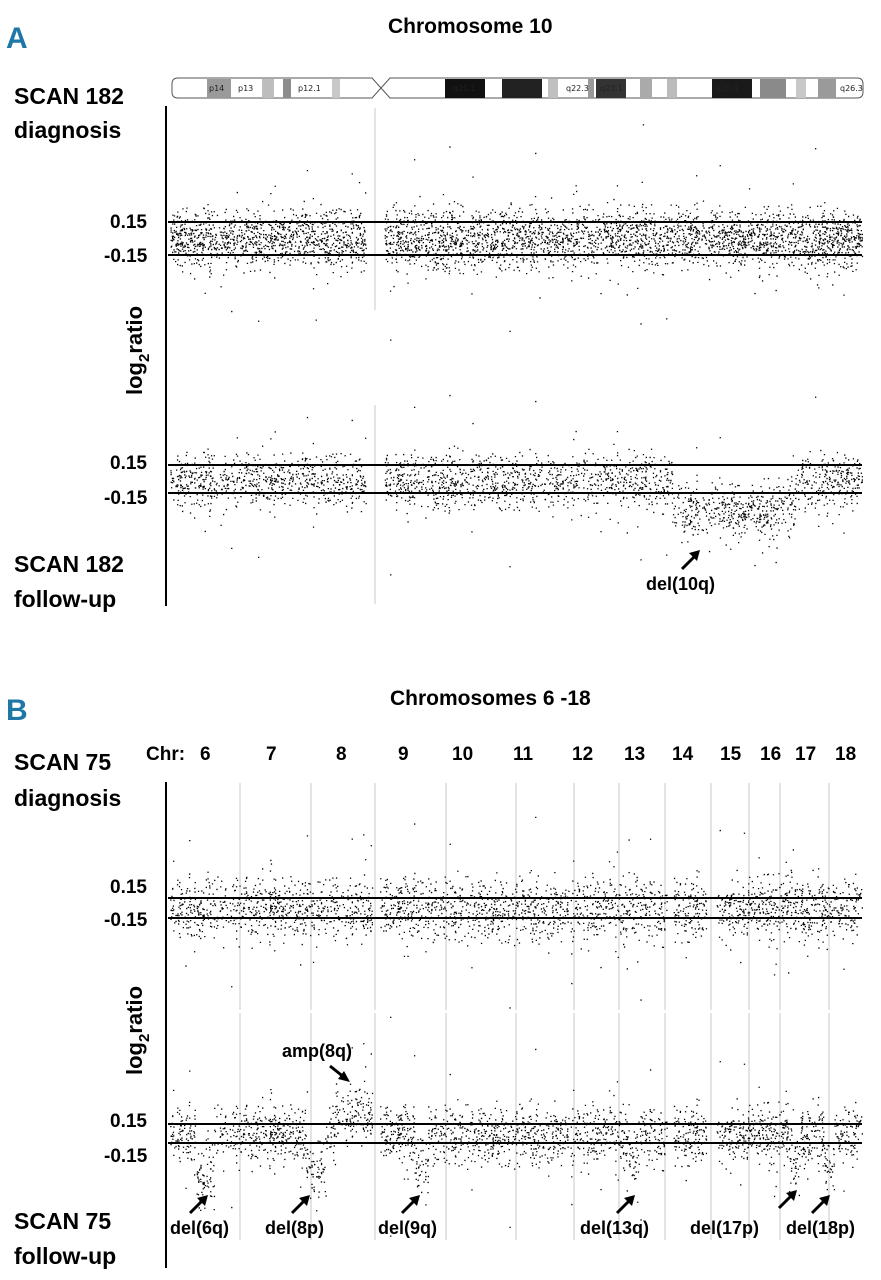 The width and height of the screenshot is (881, 1280). I want to click on panel-b-tick-top-pos: 0.15, so click(128, 887).